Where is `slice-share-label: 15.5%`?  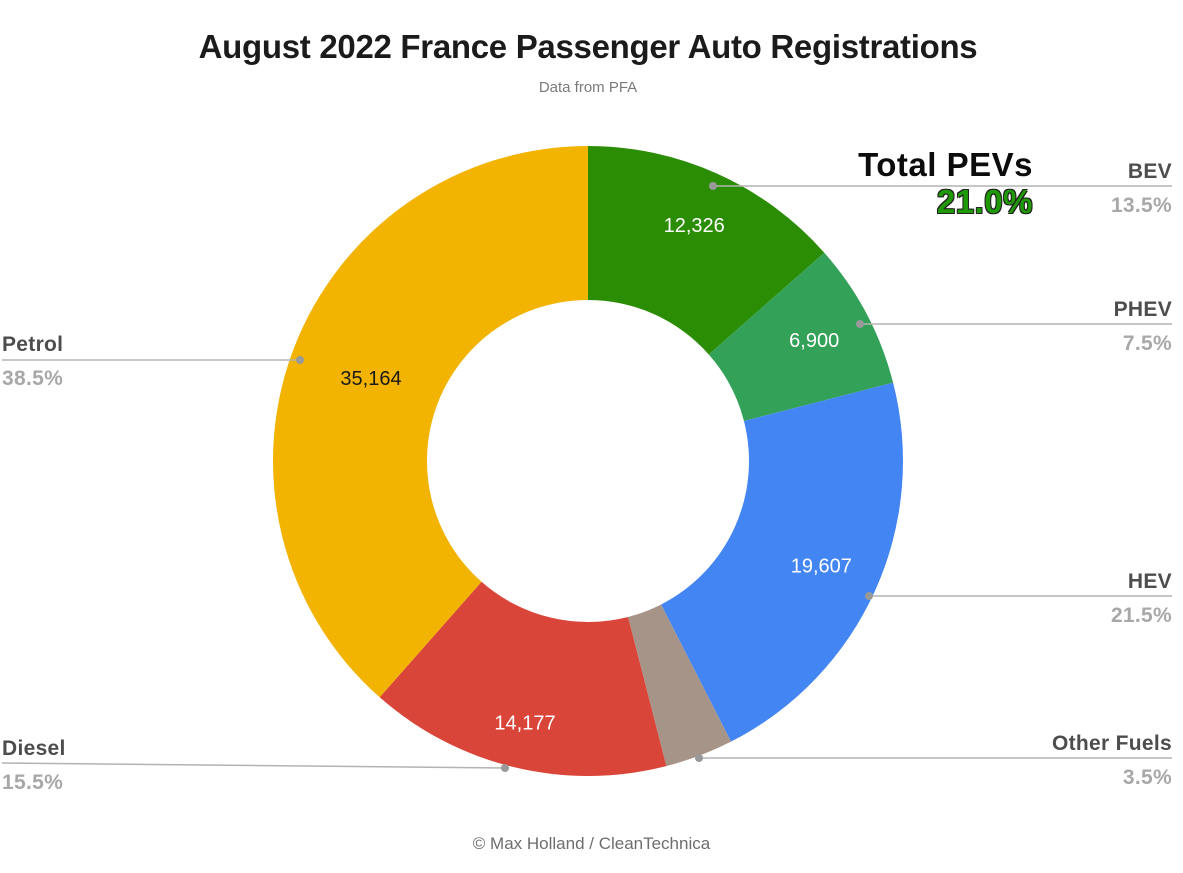 slice-share-label: 15.5% is located at coordinates (33, 782).